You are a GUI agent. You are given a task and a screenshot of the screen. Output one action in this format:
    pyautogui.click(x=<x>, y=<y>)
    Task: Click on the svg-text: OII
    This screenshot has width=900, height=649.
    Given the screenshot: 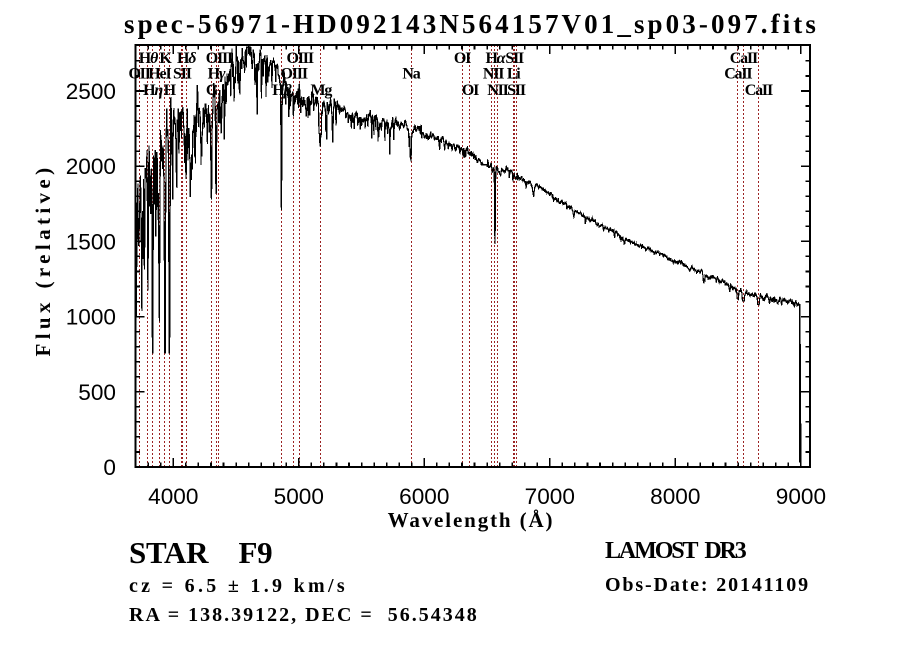 What is the action you would take?
    pyautogui.click(x=139, y=74)
    